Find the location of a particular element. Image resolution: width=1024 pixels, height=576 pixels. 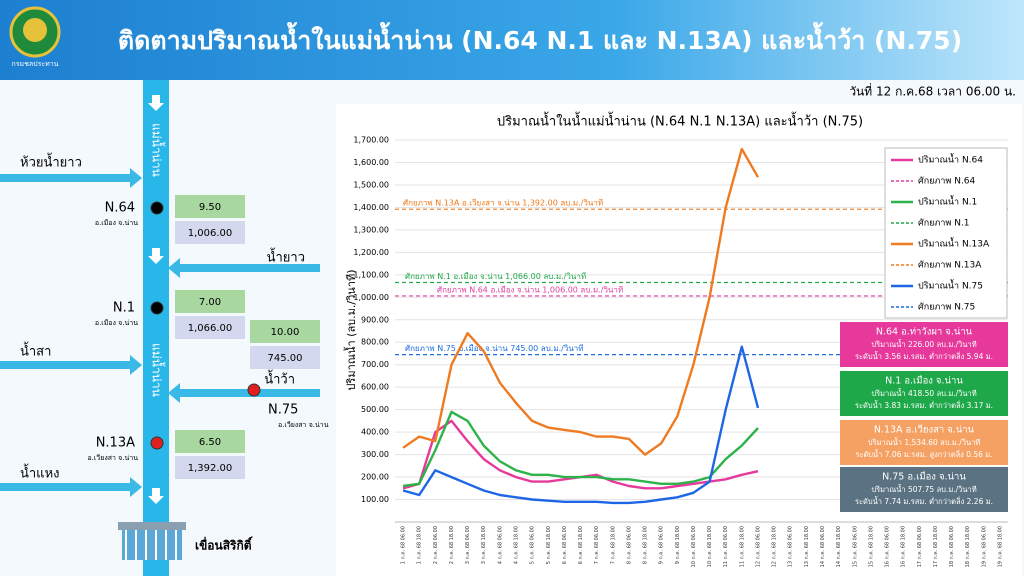

station-location: อ.เมือง จ.น่าน is located at coordinates (116, 223).